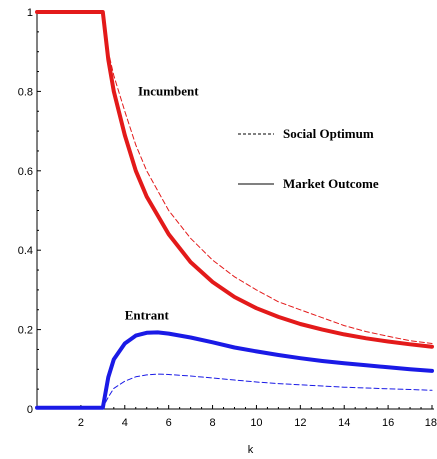 This screenshot has width=437, height=459. What do you see at coordinates (431, 423) in the screenshot?
I see `x-tick-label: 18` at bounding box center [431, 423].